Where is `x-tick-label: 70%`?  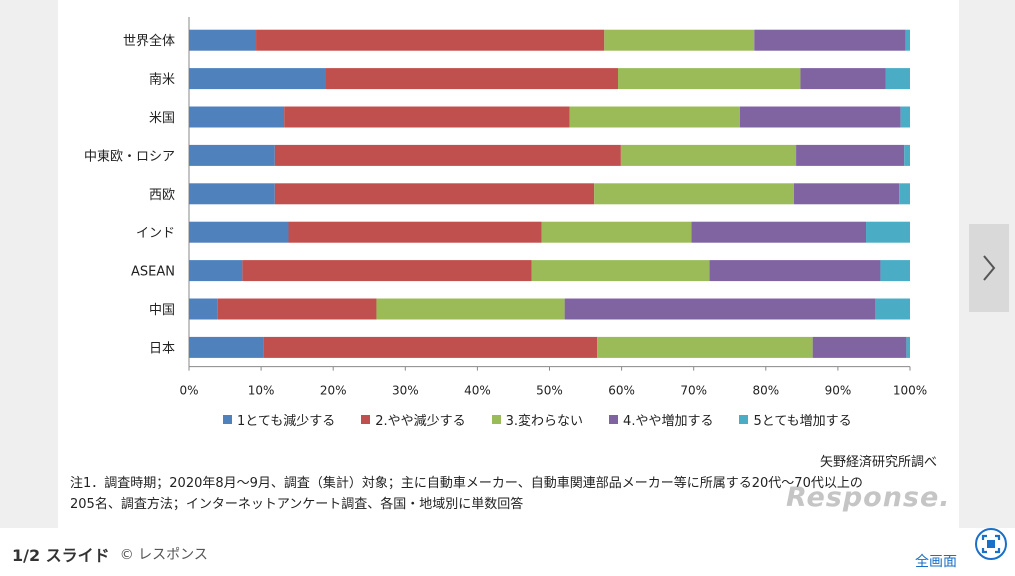 x-tick-label: 70% is located at coordinates (693, 391).